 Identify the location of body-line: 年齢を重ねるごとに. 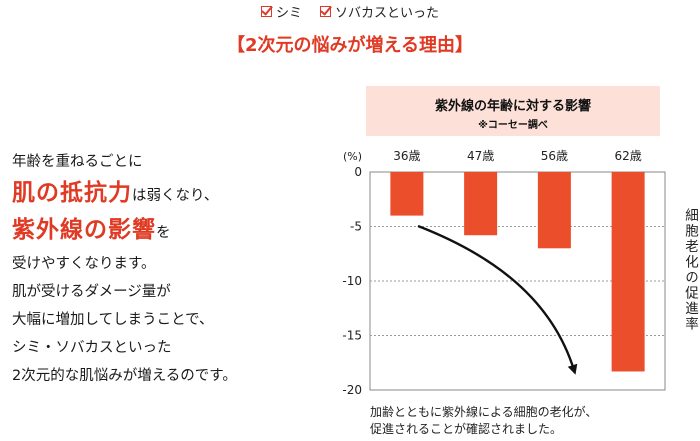
(77, 162).